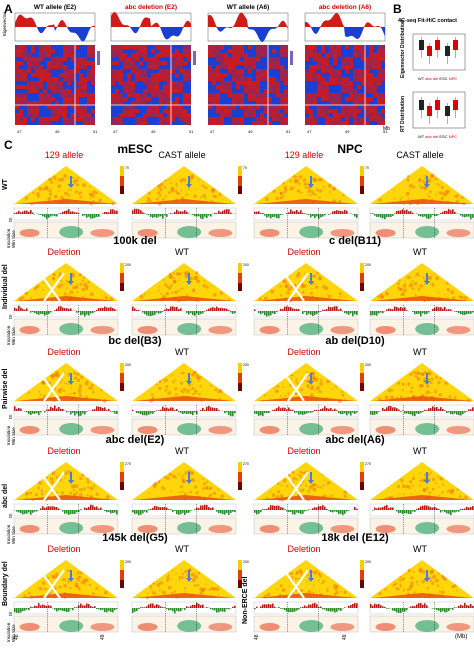 This screenshot has height=651, width=474. What do you see at coordinates (304, 155) in the screenshot?
I see `wt-allele-label-2: 129 allele` at bounding box center [304, 155].